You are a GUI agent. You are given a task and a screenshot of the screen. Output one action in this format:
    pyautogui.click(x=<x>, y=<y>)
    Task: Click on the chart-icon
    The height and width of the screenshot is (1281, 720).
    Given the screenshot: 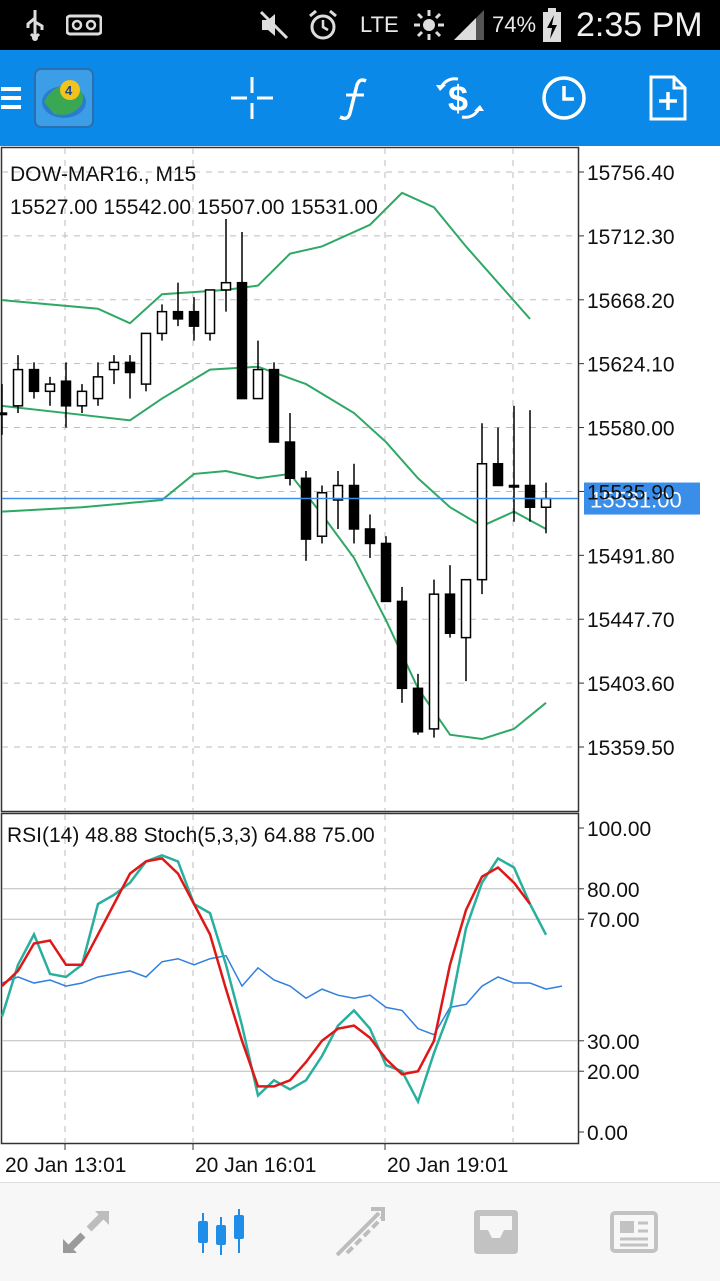 What is the action you would take?
    pyautogui.click(x=222, y=1232)
    